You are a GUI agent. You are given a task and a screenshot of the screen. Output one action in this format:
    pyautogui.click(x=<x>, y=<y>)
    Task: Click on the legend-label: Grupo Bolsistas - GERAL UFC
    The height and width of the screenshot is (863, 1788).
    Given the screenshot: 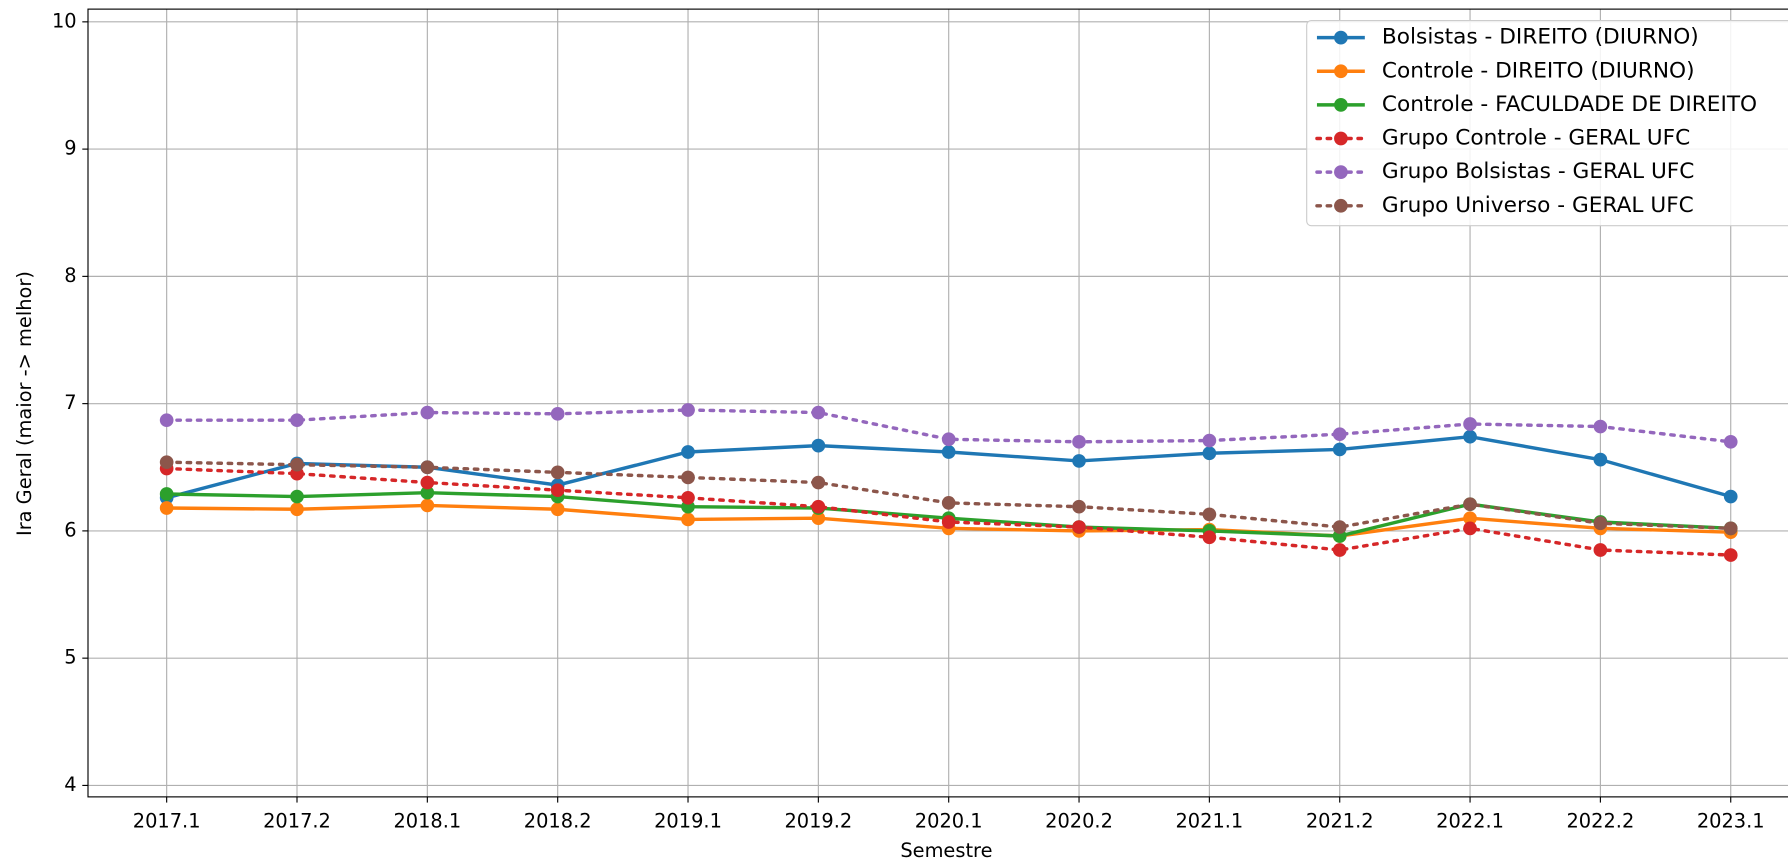 What is the action you would take?
    pyautogui.click(x=1538, y=171)
    